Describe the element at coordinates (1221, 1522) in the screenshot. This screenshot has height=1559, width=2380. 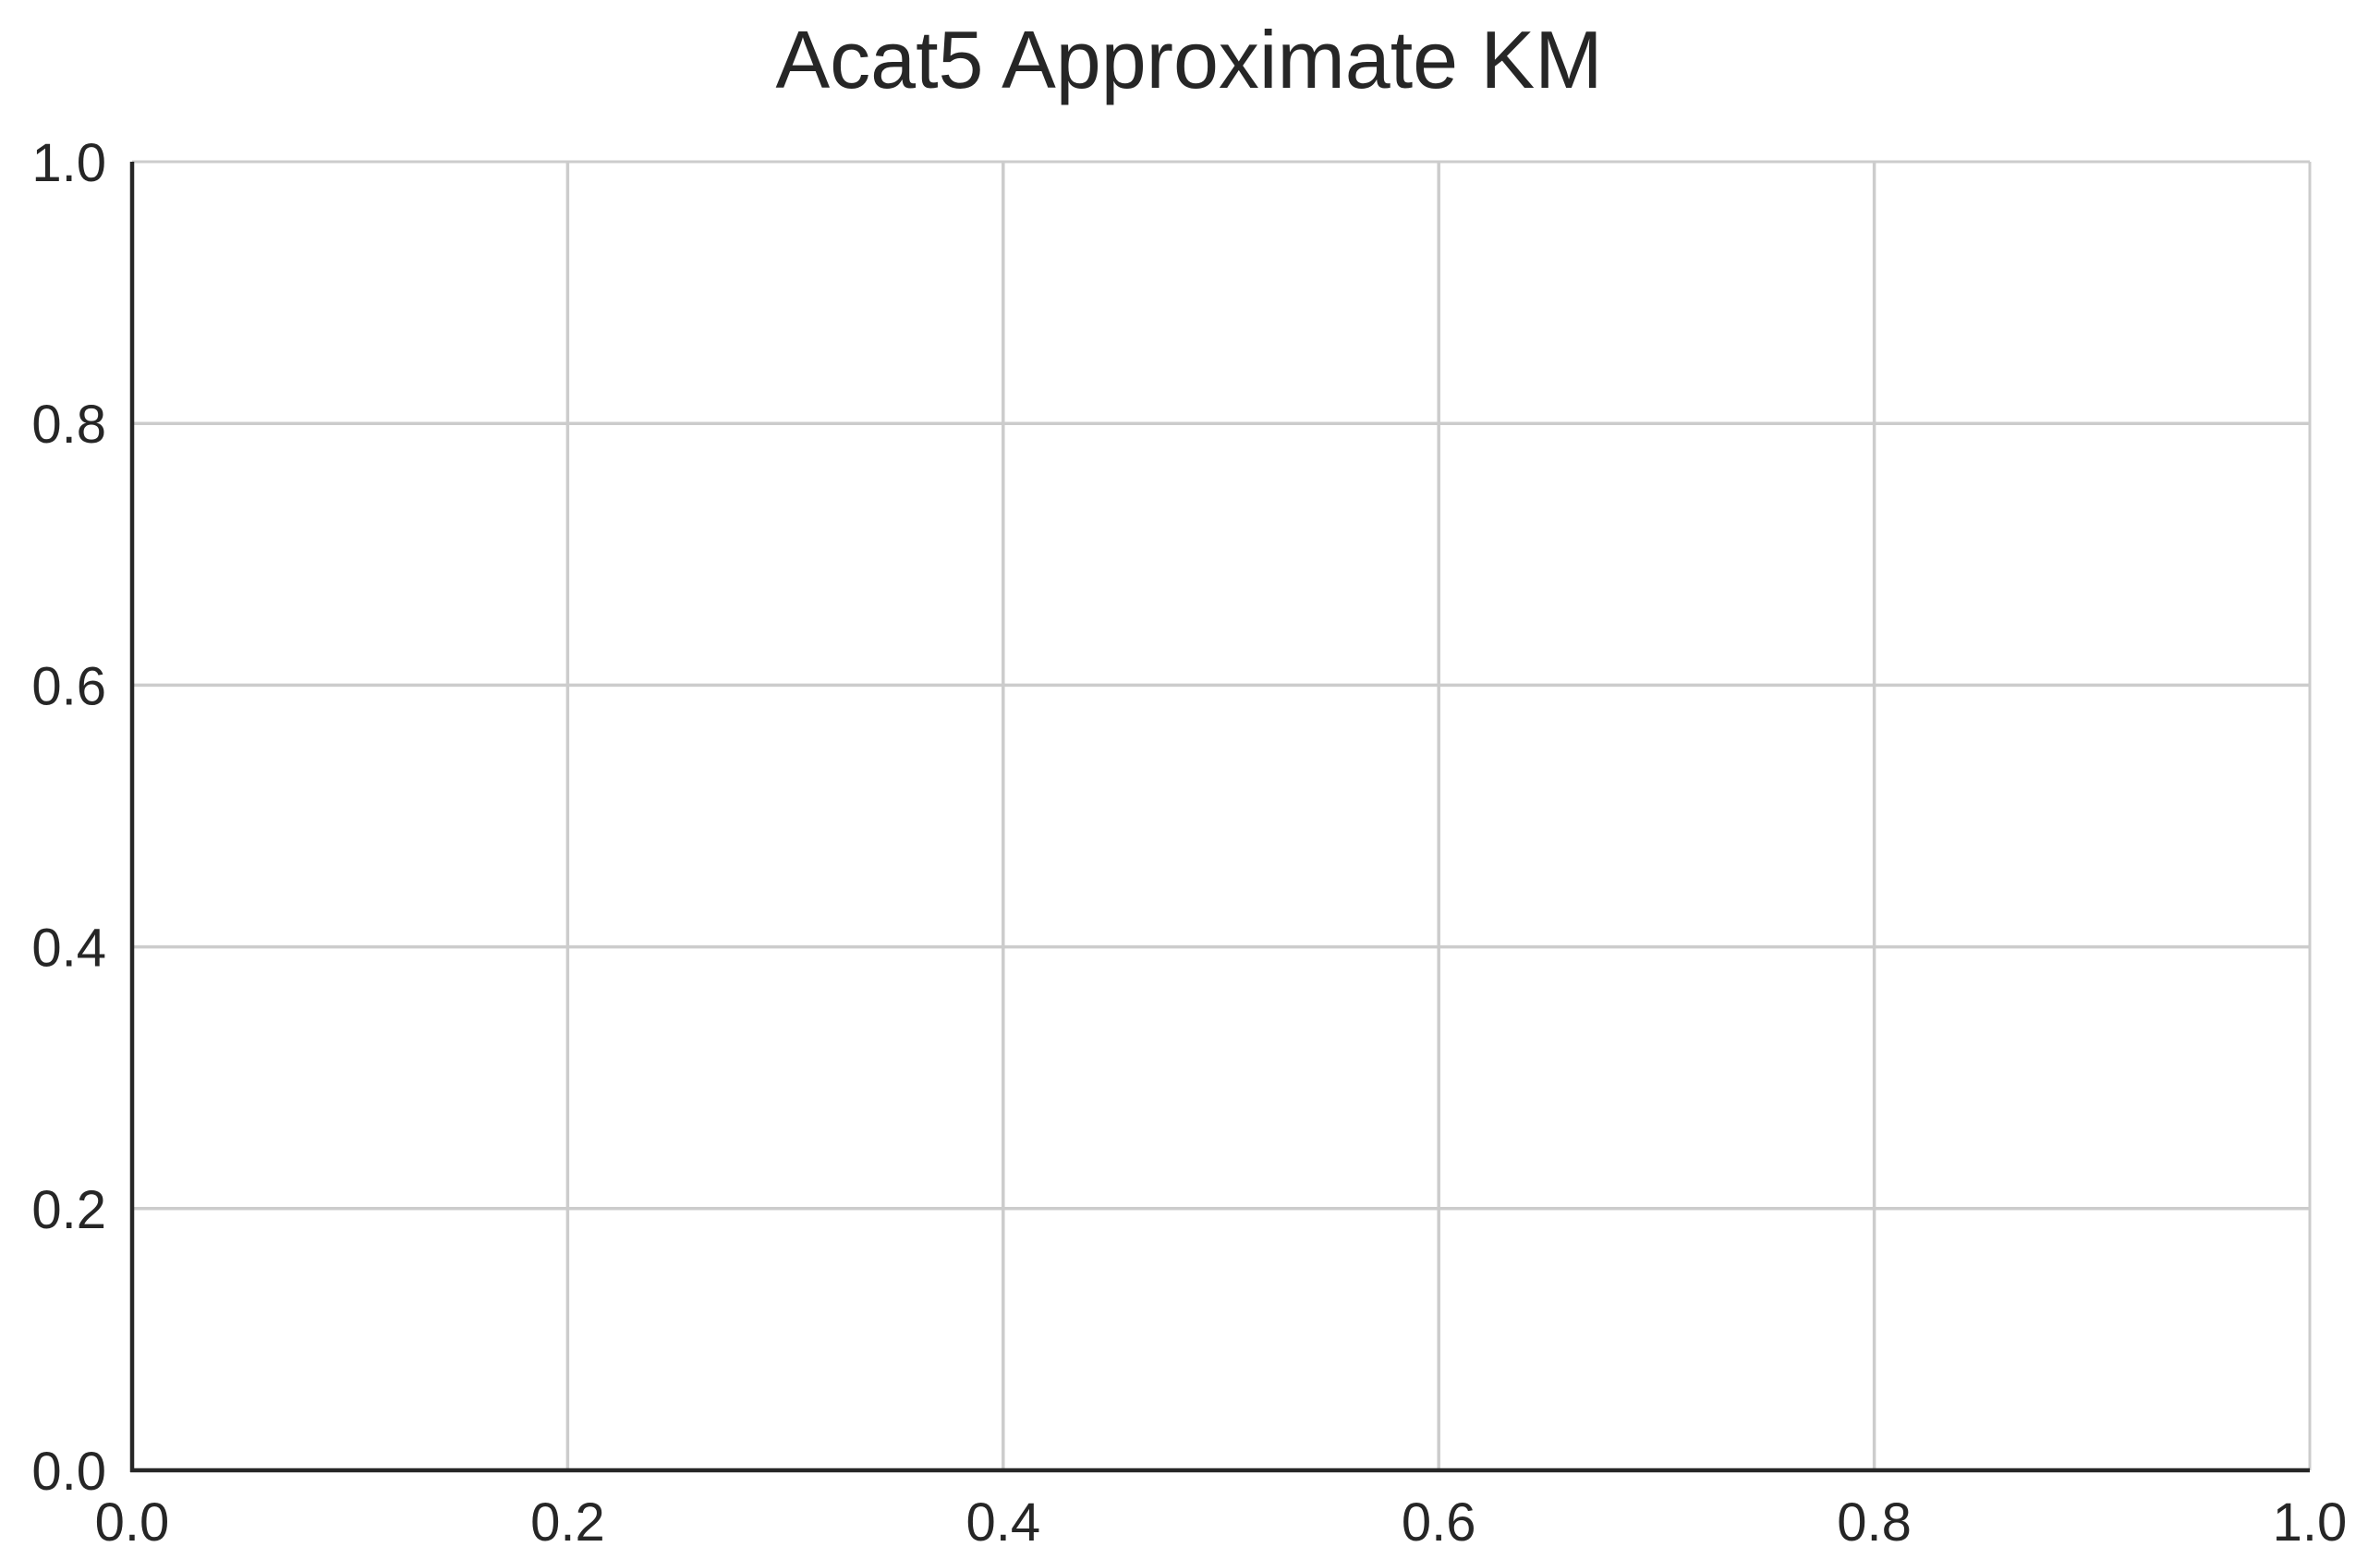
I see `x-tick-labels: 0.0 0.2 0.4 0.6 0.8 1.0` at that location.